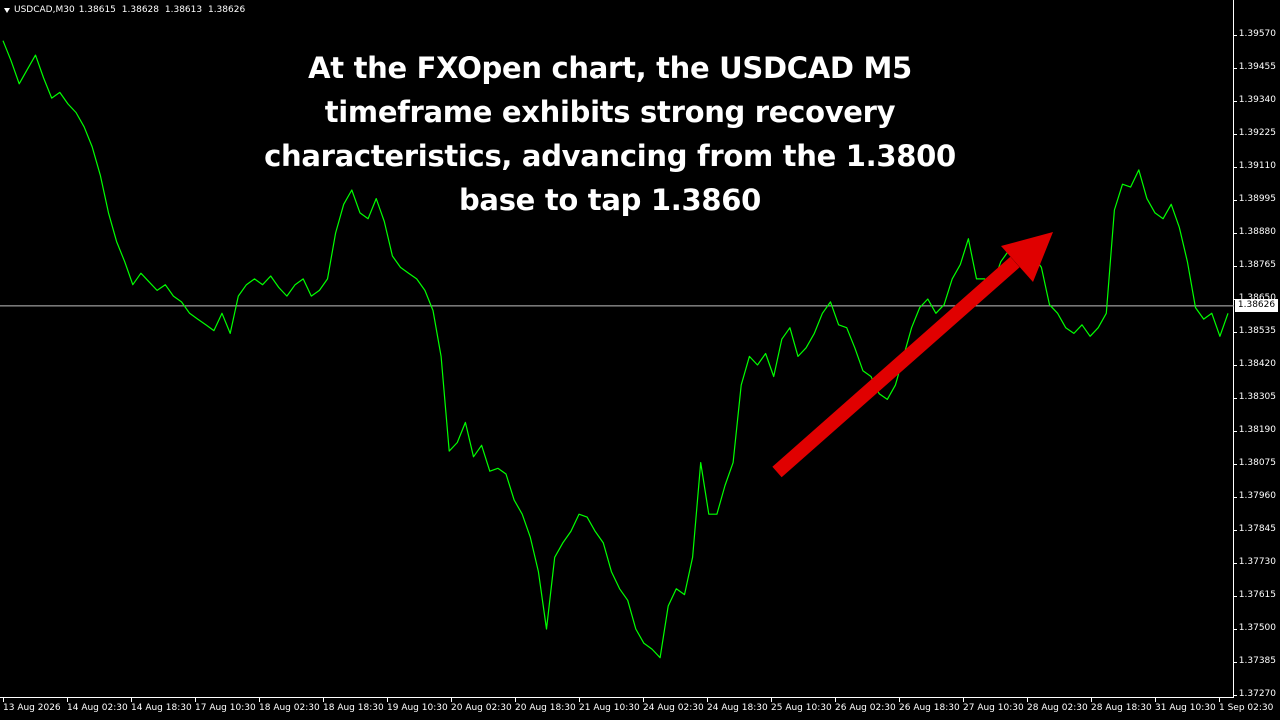 The image size is (1280, 720). Describe the element at coordinates (353, 708) in the screenshot. I see `time-tick-label: 18 Aug 18:30` at that location.